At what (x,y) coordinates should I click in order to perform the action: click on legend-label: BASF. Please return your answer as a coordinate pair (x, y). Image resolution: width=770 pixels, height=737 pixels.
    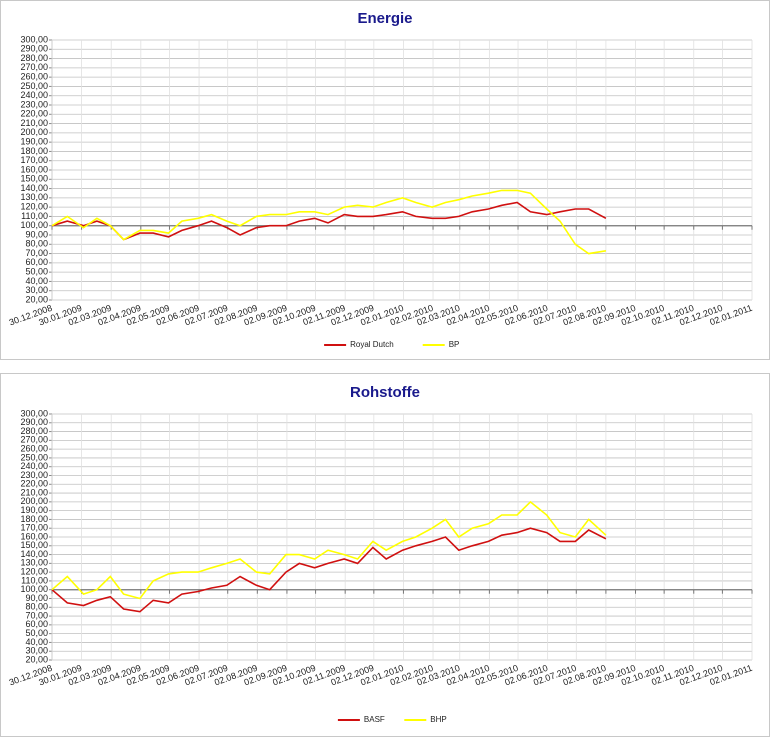
    Looking at the image, I should click on (374, 719).